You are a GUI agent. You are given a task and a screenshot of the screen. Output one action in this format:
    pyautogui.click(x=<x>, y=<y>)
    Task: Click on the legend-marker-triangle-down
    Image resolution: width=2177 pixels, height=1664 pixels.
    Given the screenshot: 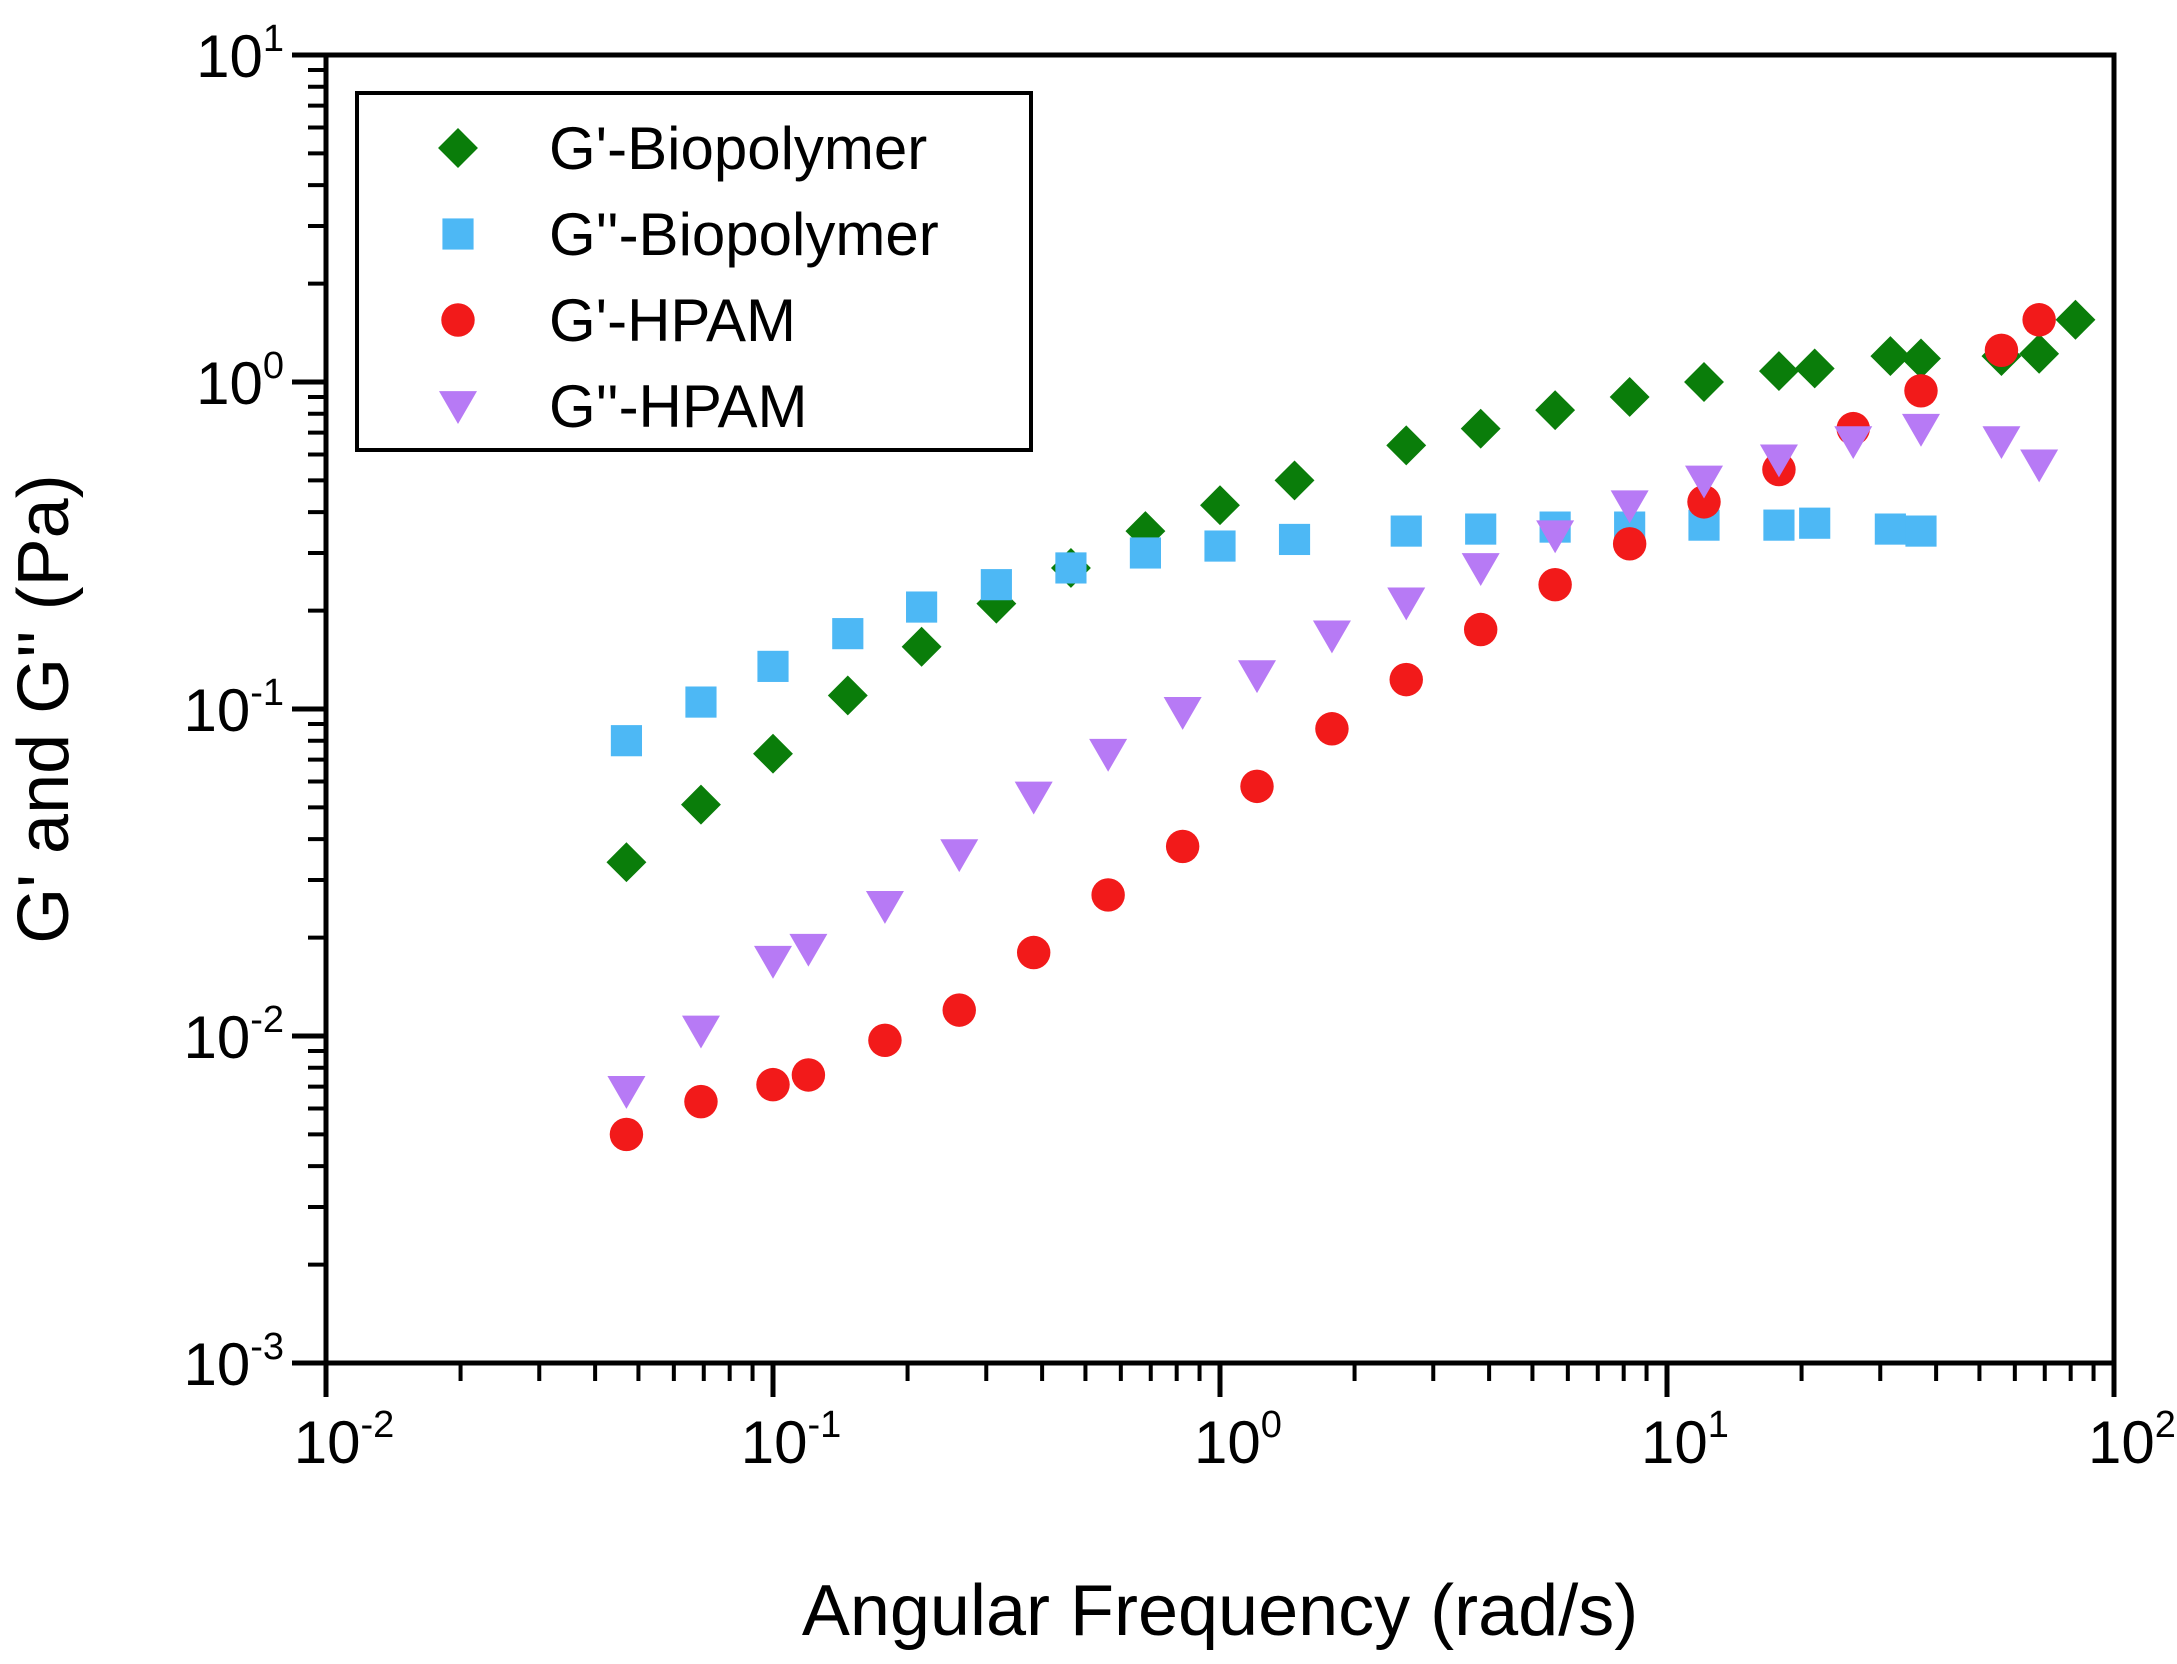 What is the action you would take?
    pyautogui.click(x=458, y=408)
    